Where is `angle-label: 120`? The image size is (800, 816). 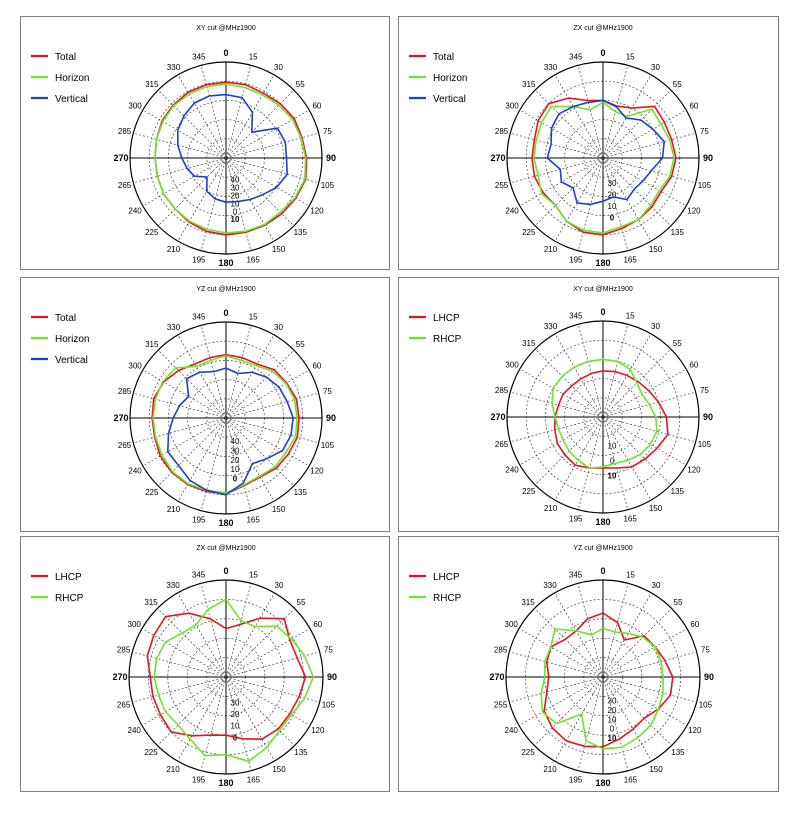 angle-label: 120 is located at coordinates (317, 211).